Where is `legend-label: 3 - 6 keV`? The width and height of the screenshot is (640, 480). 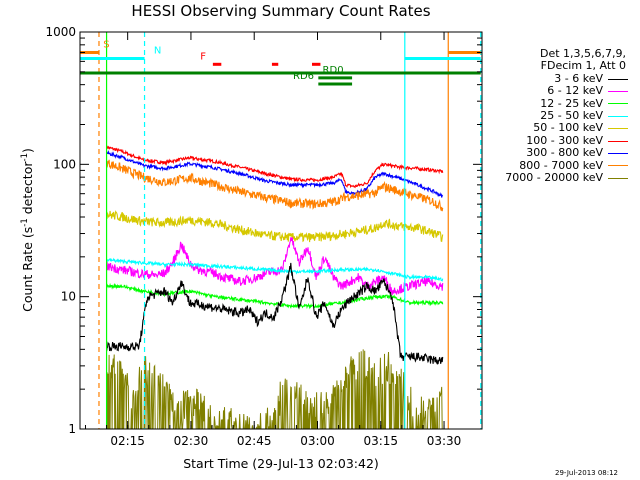 legend-label: 3 - 6 keV is located at coordinates (578, 78).